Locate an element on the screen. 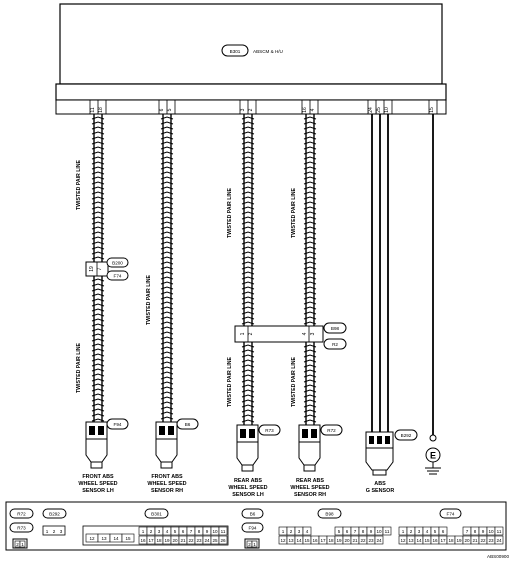 This screenshot has width=515, height=563. pin-number: 4 is located at coordinates (307, 531).